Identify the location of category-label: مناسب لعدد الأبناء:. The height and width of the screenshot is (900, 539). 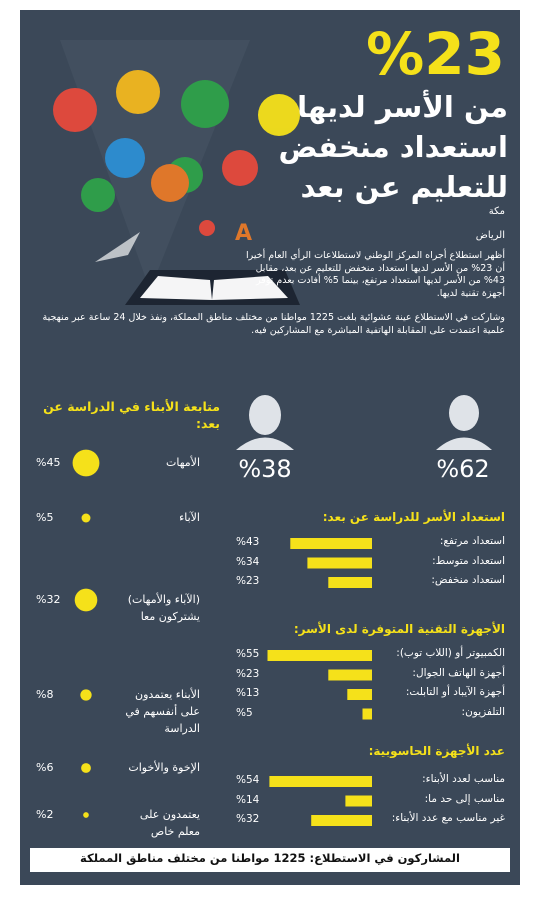
(463, 779).